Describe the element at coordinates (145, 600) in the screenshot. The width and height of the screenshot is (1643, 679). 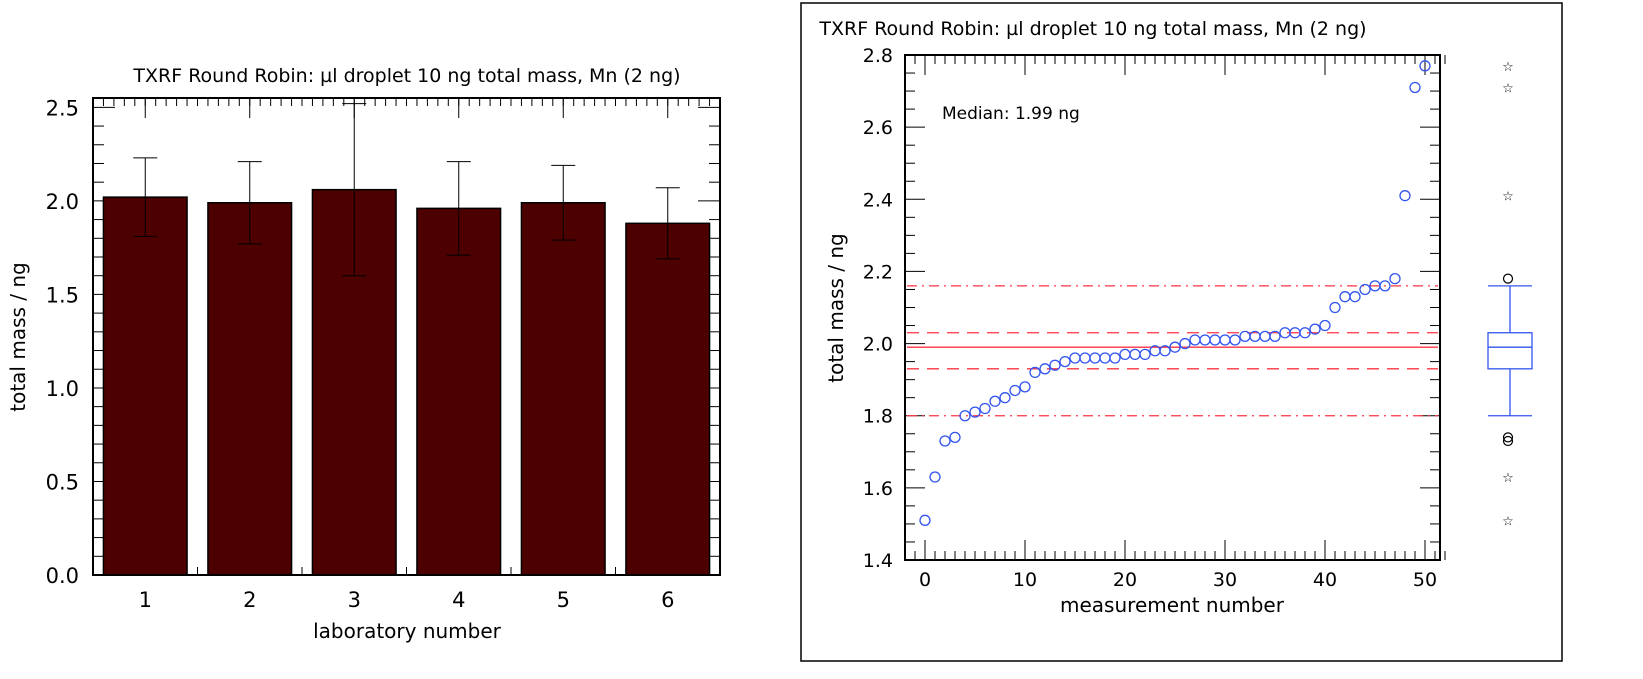
I see `x-tick-label: 1` at that location.